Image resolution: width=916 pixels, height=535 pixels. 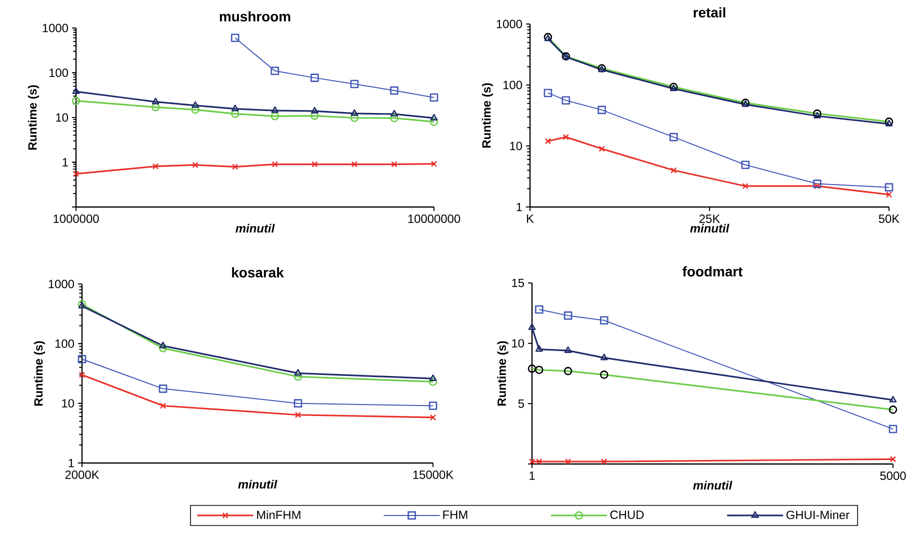 I want to click on x-tick-label: 50K, so click(x=889, y=218).